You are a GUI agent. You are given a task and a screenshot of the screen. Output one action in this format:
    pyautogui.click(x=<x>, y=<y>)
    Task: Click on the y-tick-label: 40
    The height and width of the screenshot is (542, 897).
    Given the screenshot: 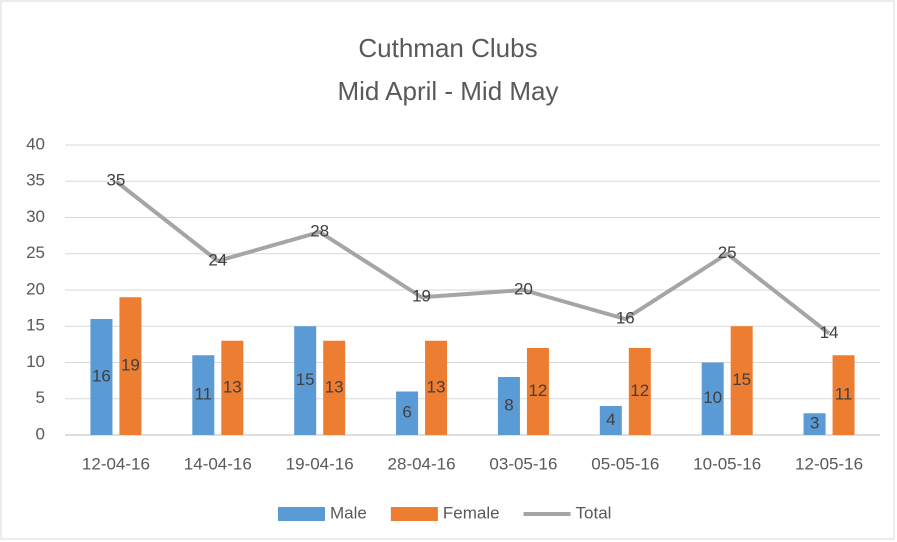 What is the action you would take?
    pyautogui.click(x=35, y=143)
    